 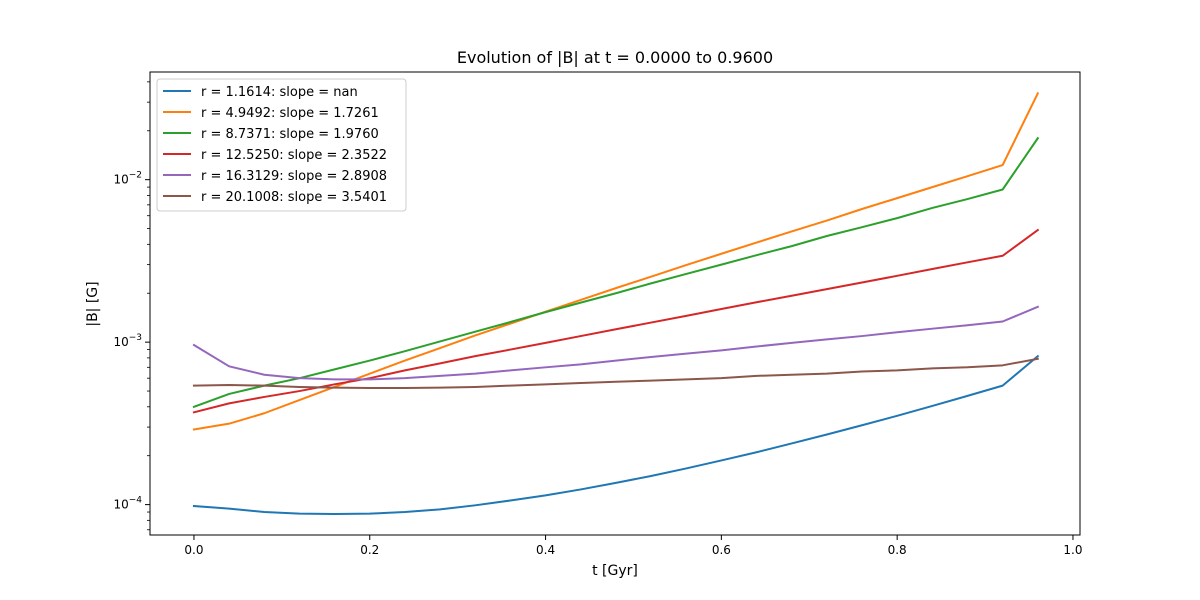 What do you see at coordinates (127, 504) in the screenshot?
I see `y-tick-label: 10⁻⁴` at bounding box center [127, 504].